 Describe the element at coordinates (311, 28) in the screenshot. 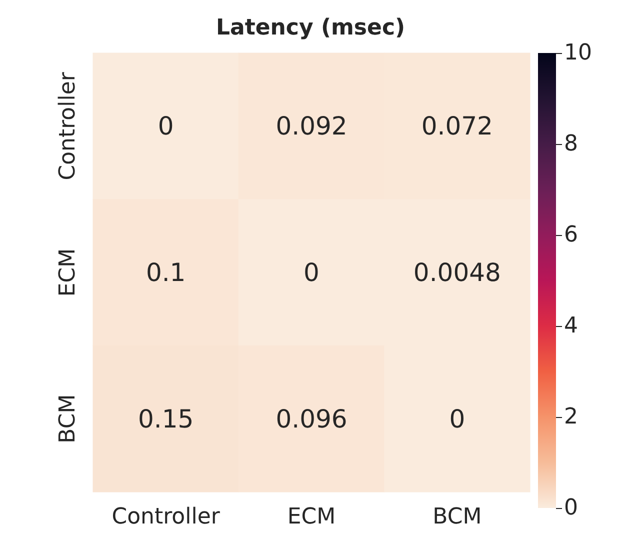

I see `chart-title: Latency (msec)` at that location.